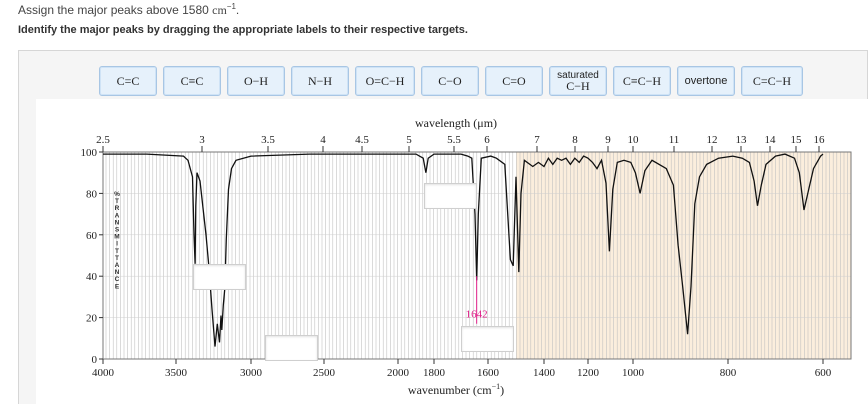 This screenshot has width=868, height=404. What do you see at coordinates (268, 140) in the screenshot?
I see `wavelength-tick-label: 3.5` at bounding box center [268, 140].